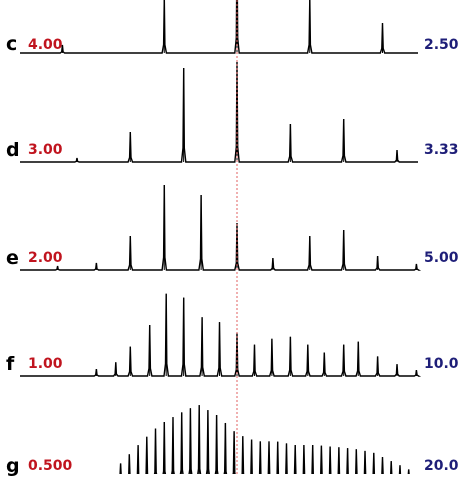  What do you see at coordinates (13, 150) in the screenshot?
I see `panel-label-d: d` at bounding box center [13, 150].